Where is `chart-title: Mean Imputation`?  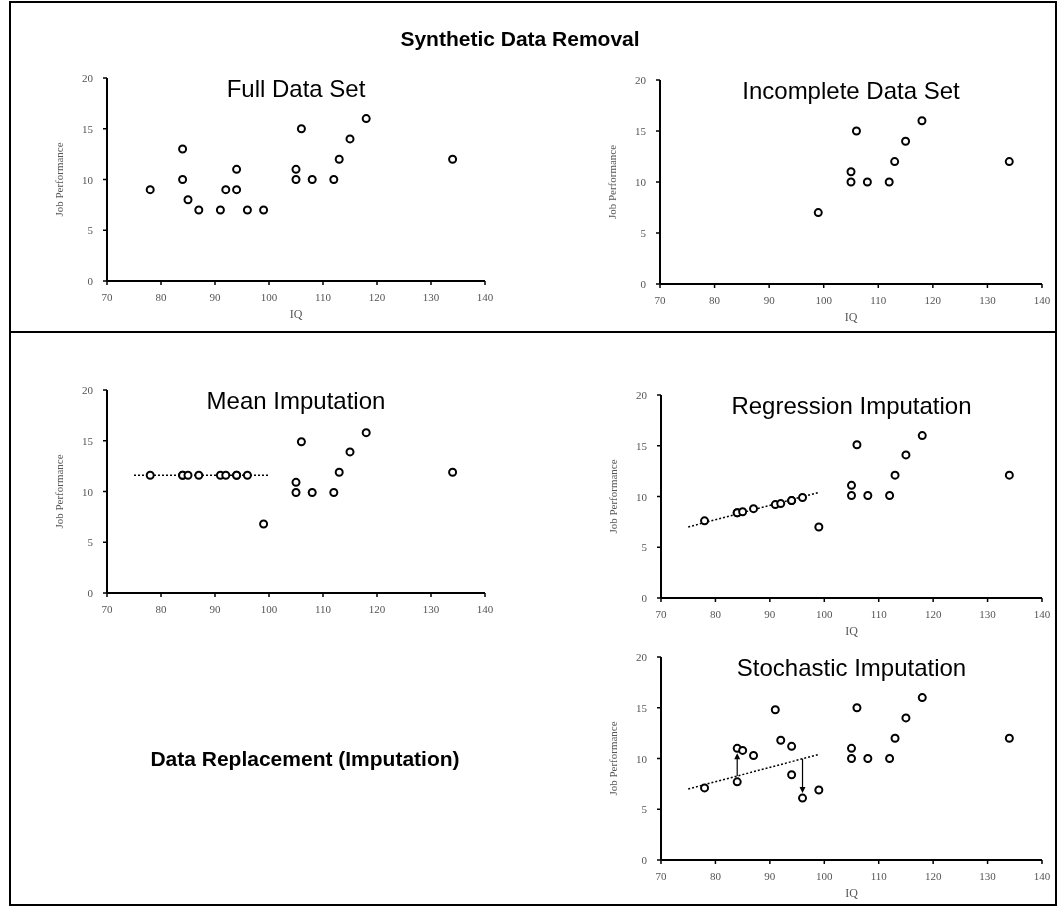
chart-title: Mean Imputation is located at coordinates (296, 400).